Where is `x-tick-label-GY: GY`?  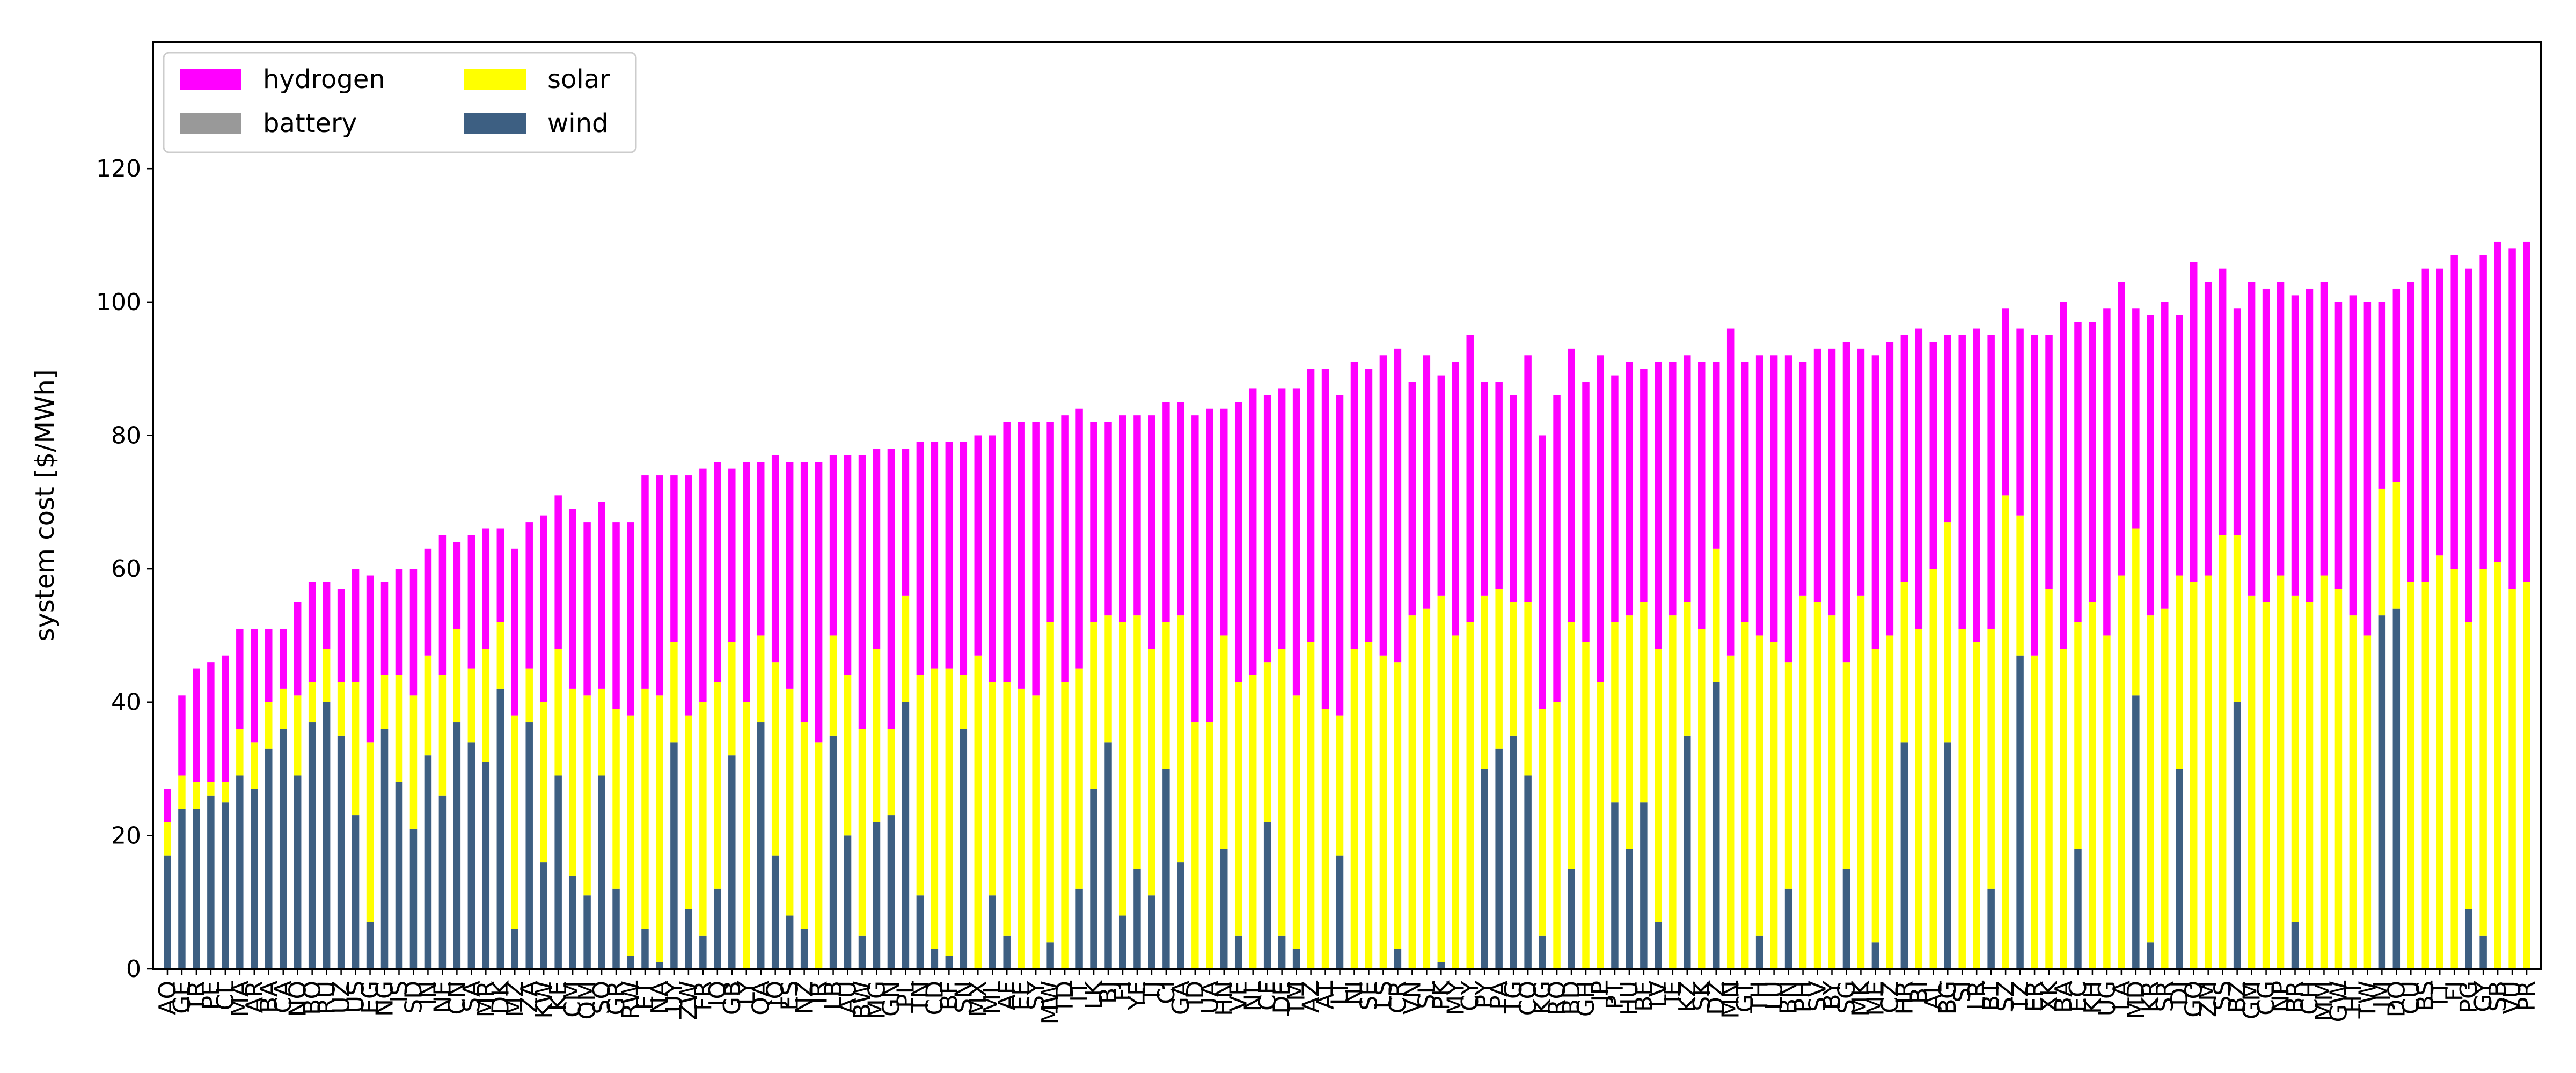
x-tick-label-GY: GY is located at coordinates (2483, 996).